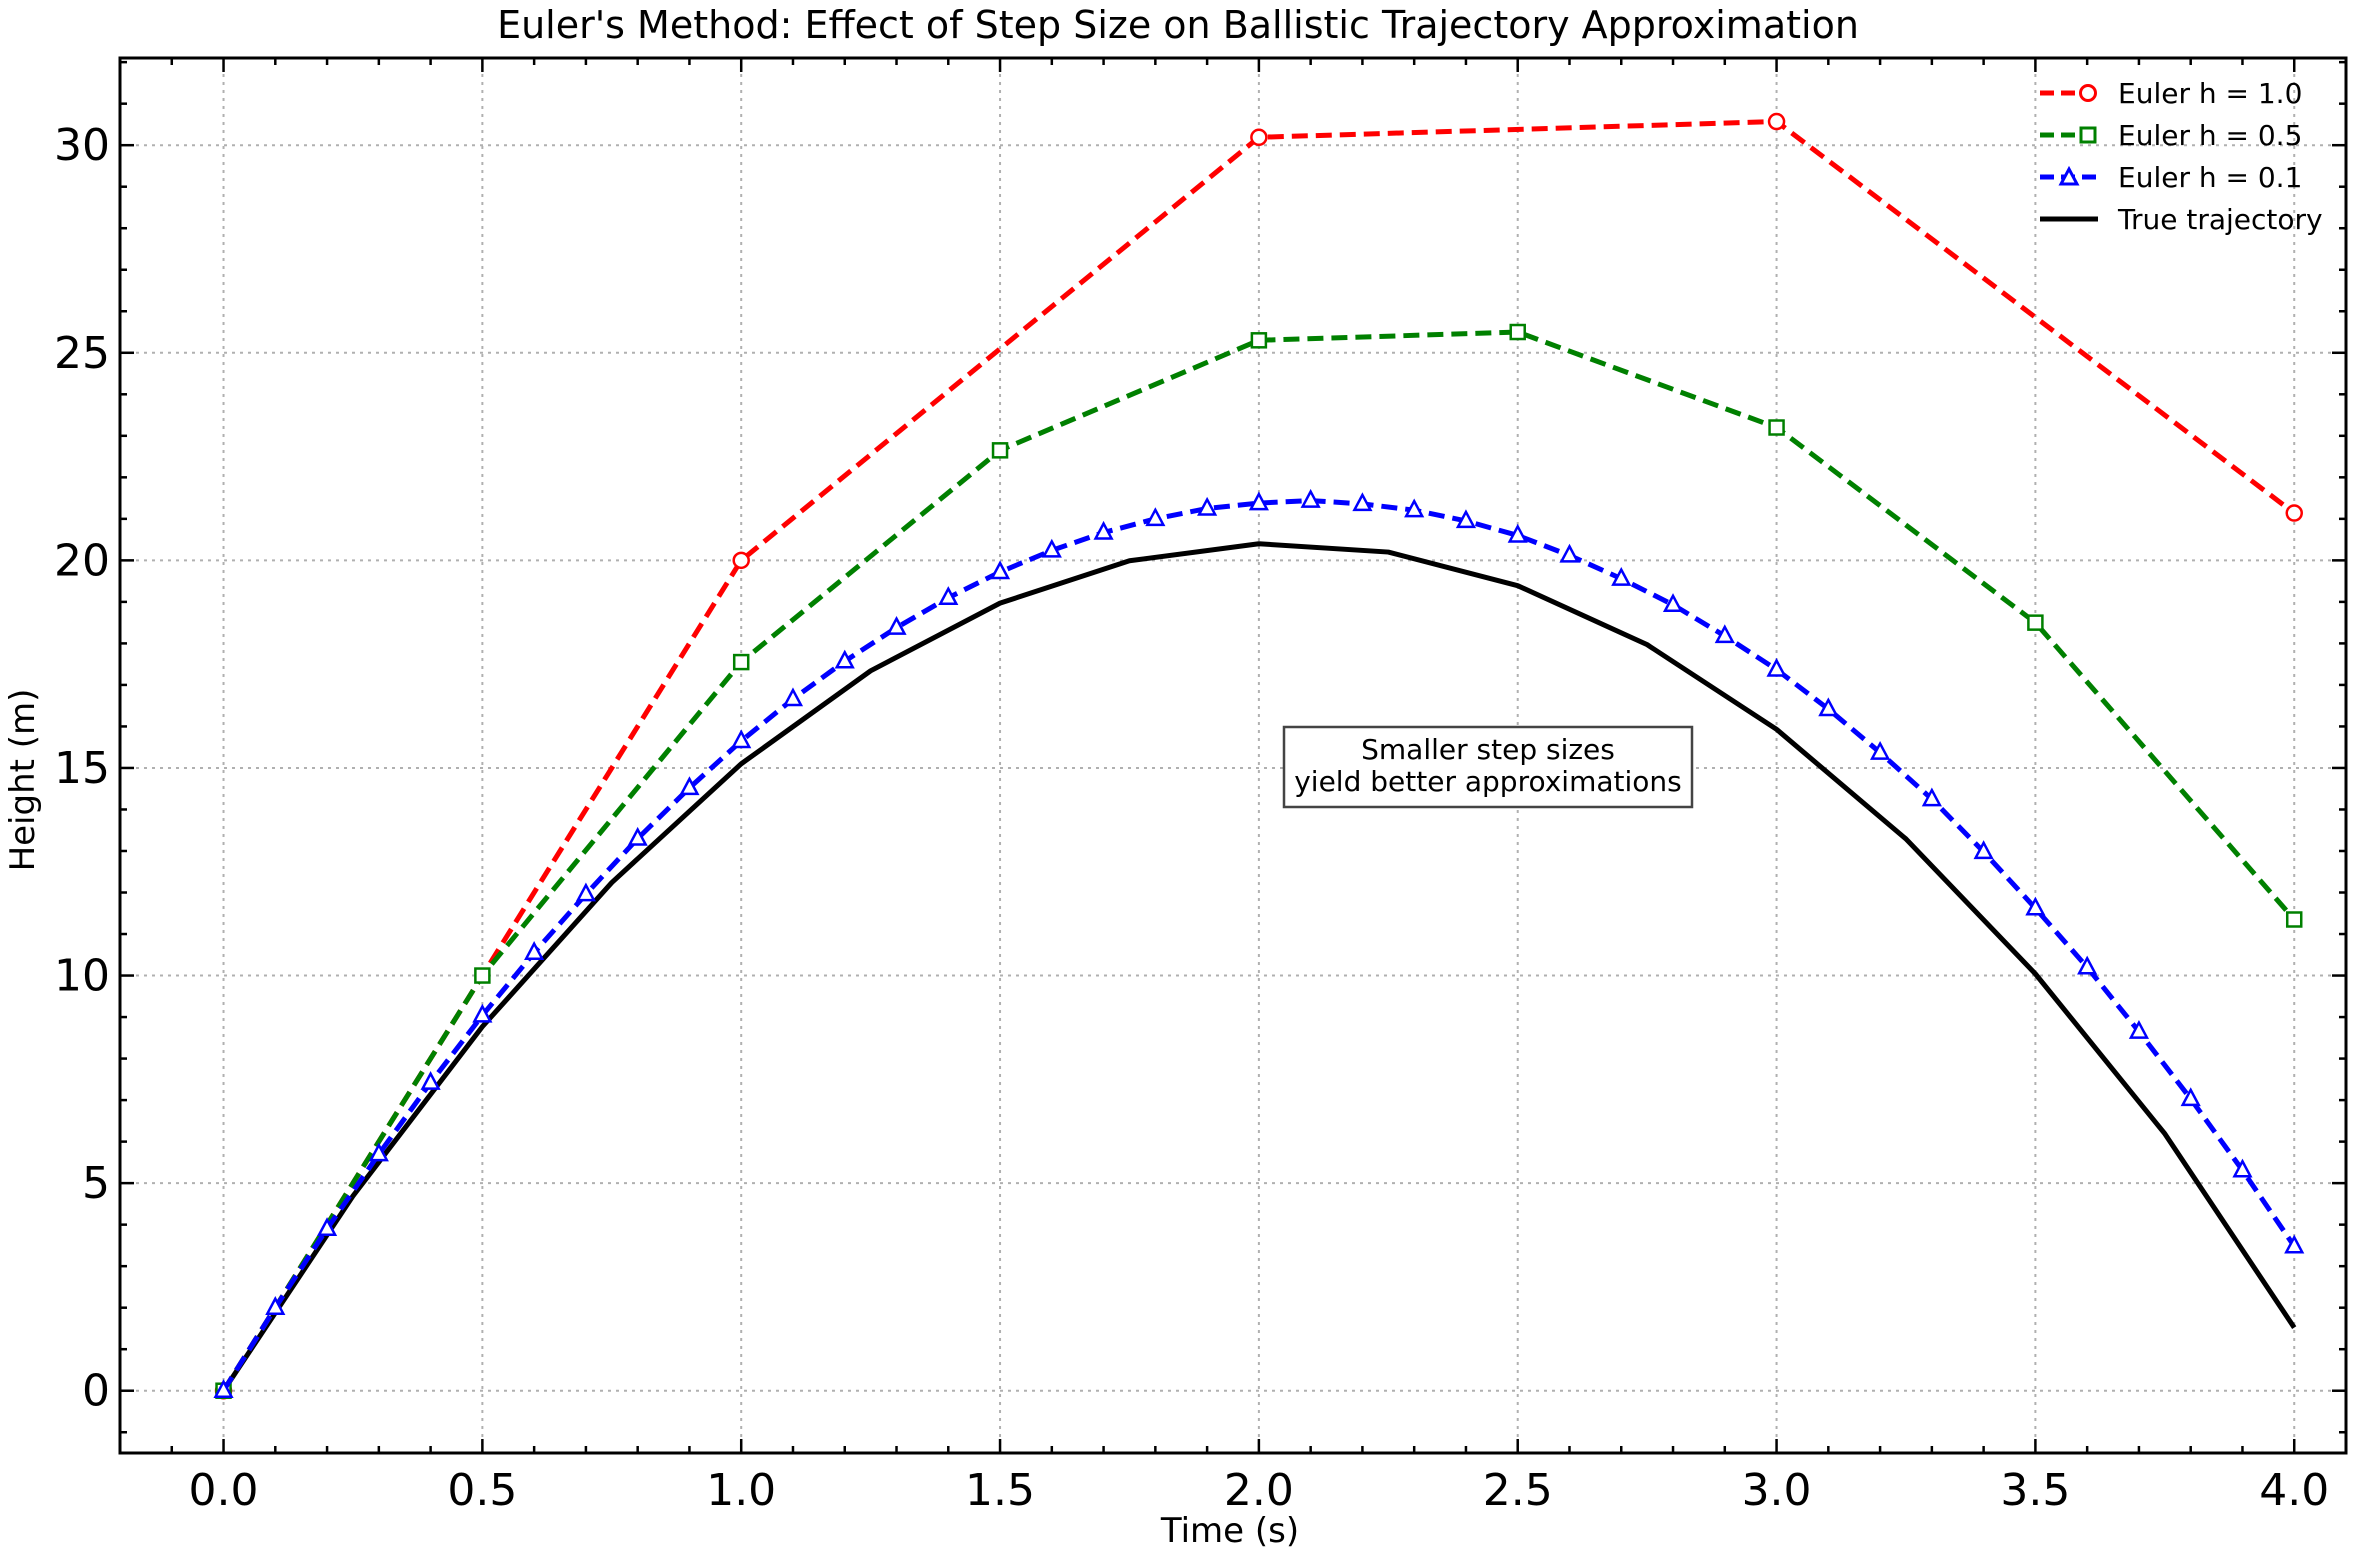  Describe the element at coordinates (1488, 749) in the screenshot. I see `annotation-line-1: Smaller step sizes` at that location.